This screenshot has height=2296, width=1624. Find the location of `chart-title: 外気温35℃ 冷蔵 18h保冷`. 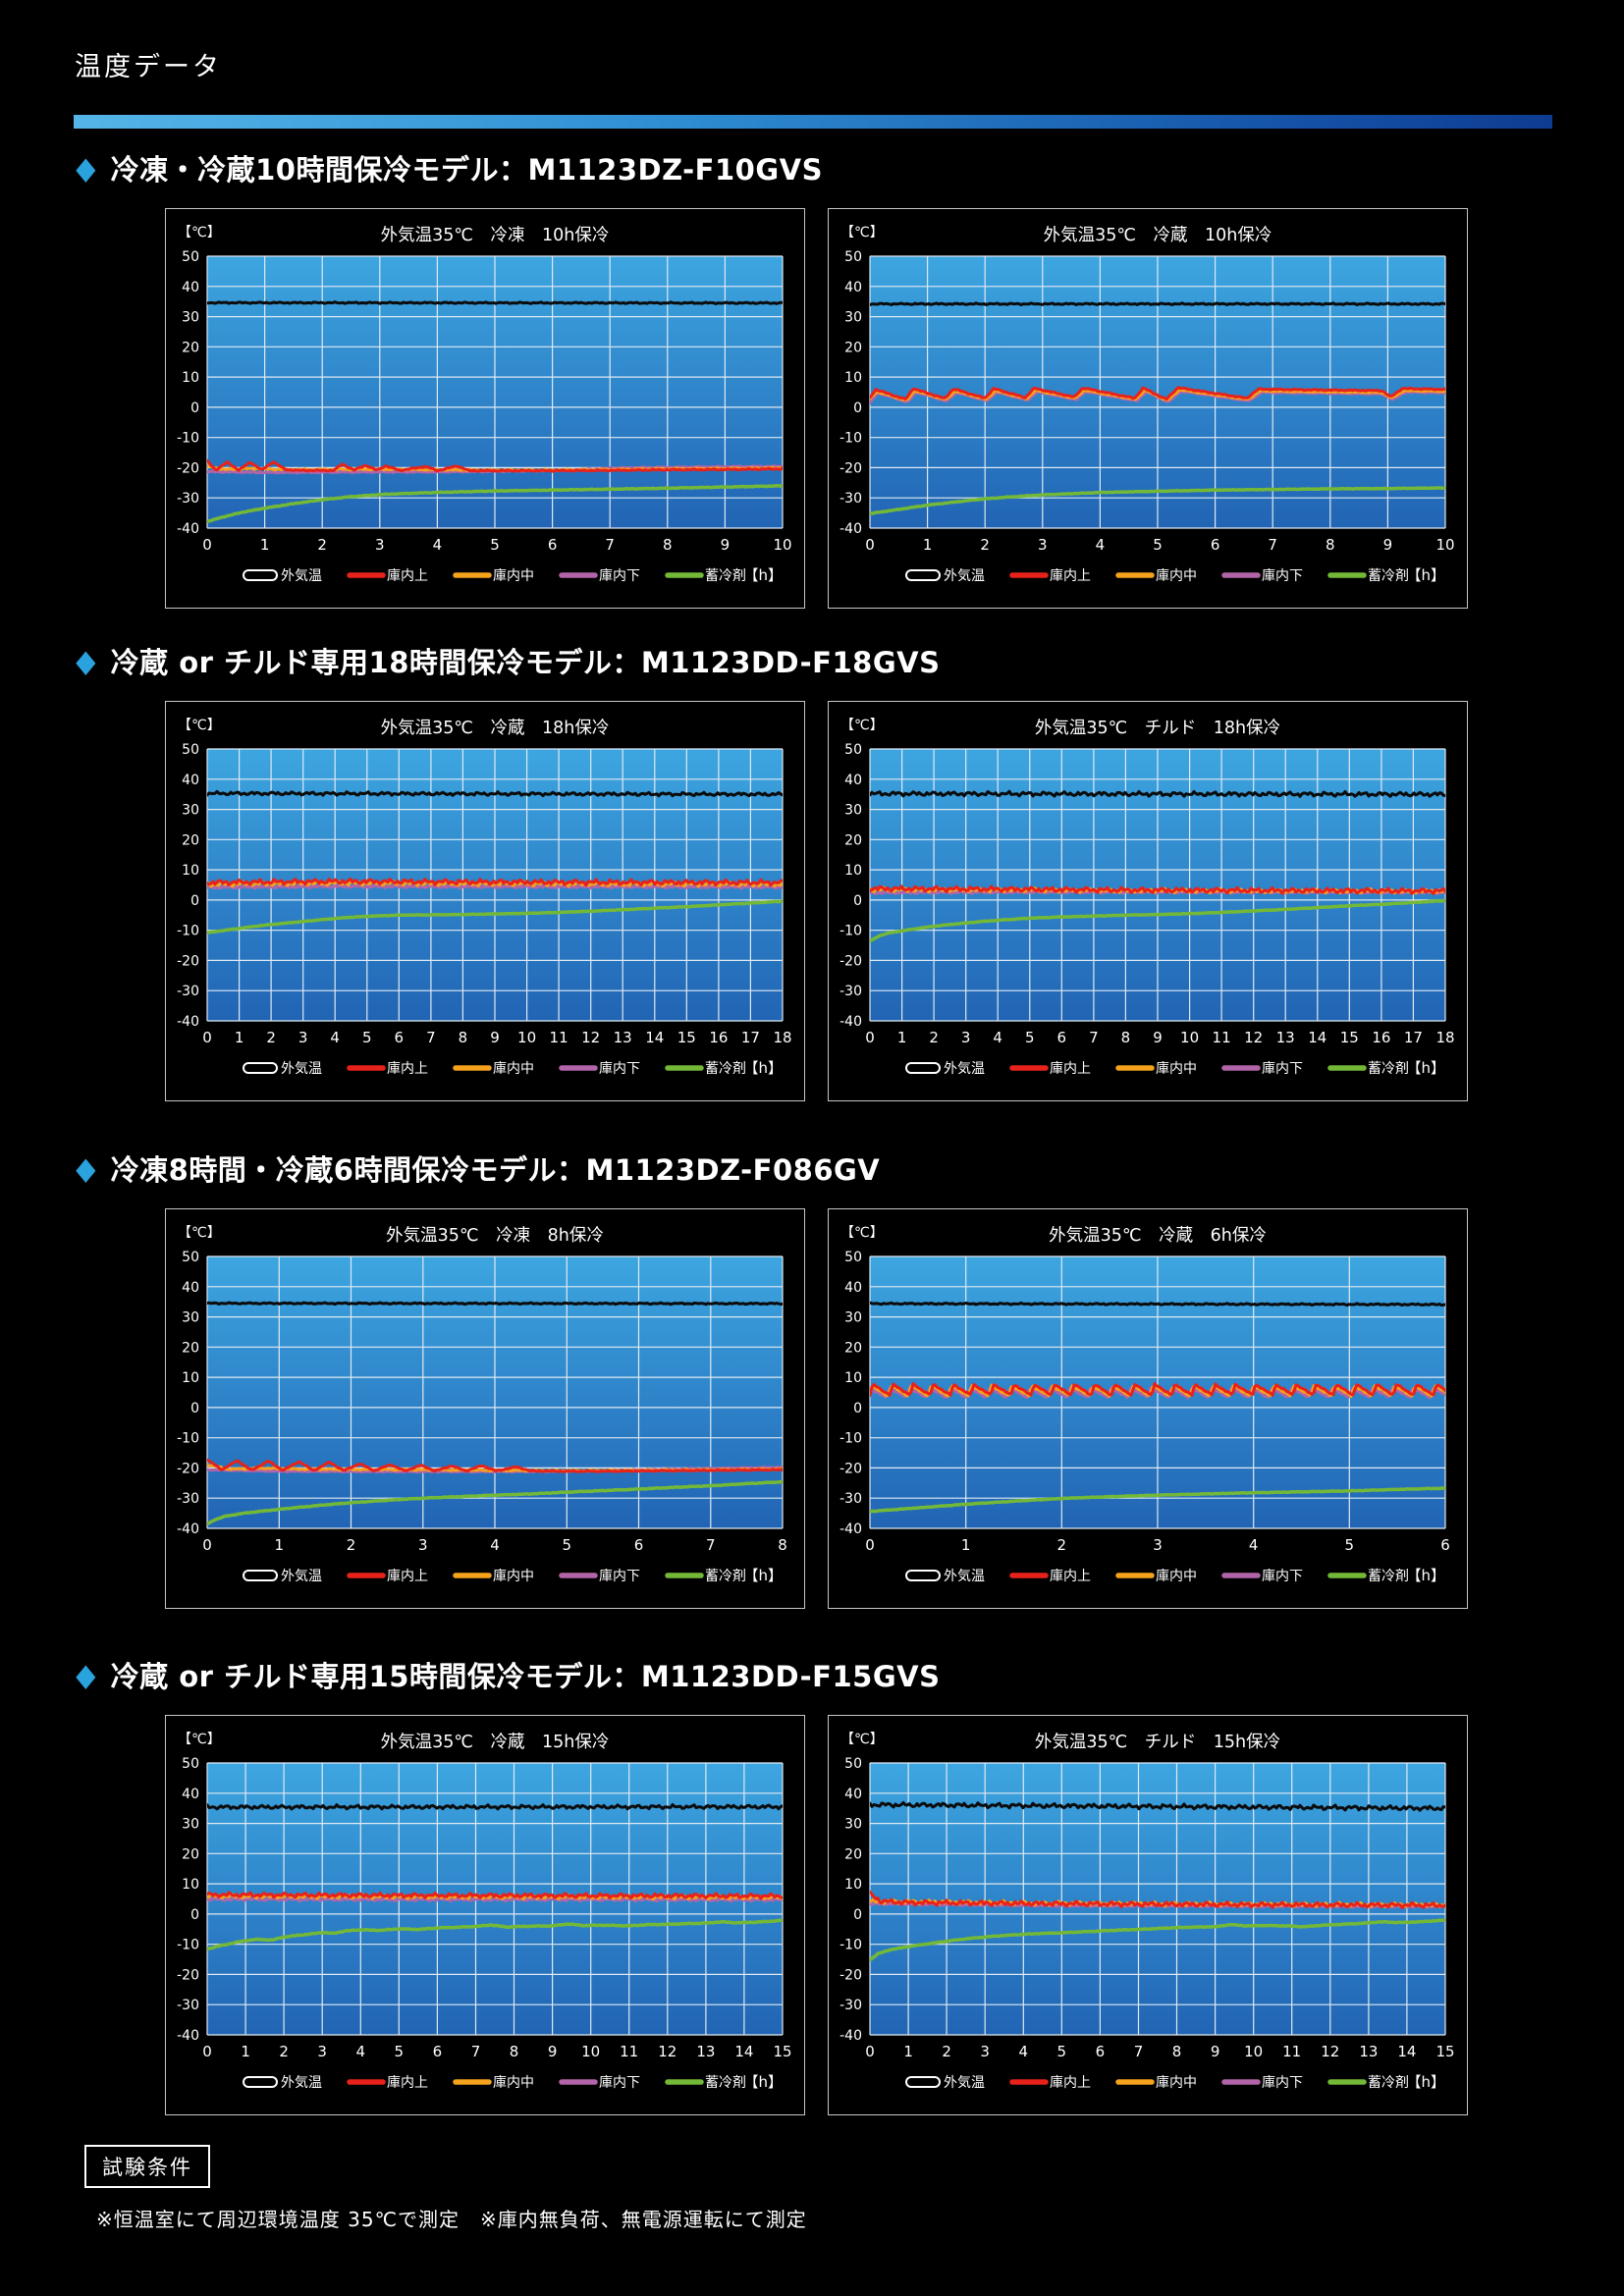

chart-title: 外気温35℃ 冷蔵 18h保冷 is located at coordinates (495, 729).